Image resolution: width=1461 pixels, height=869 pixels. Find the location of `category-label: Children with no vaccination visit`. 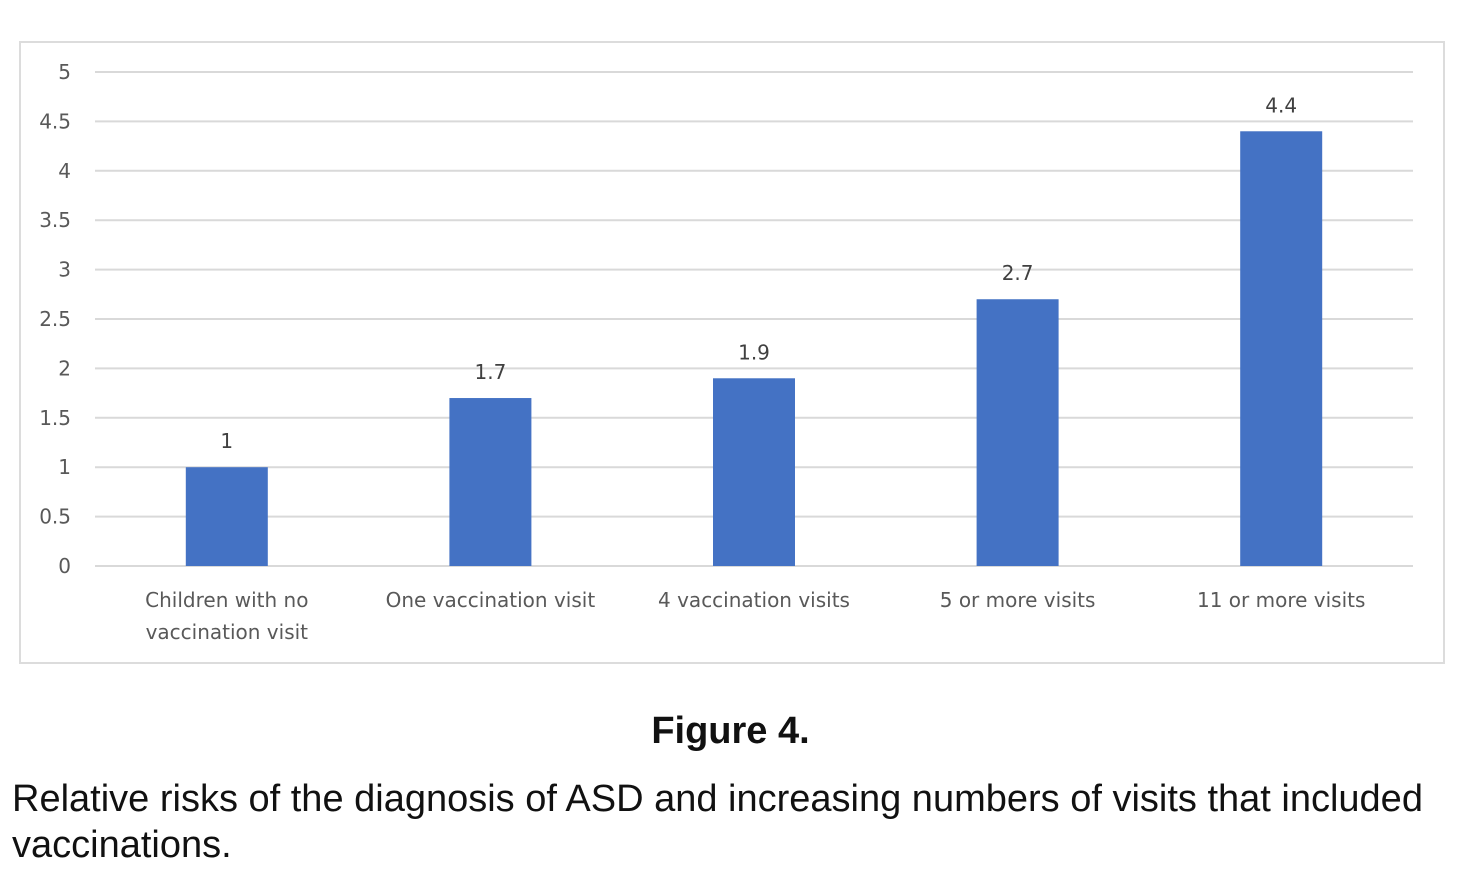

category-label: Children with no vaccination visit is located at coordinates (226, 616).